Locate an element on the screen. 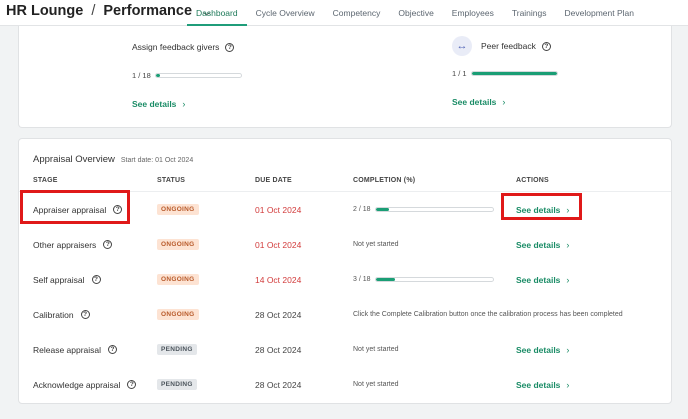 The image size is (688, 419). header-divider is located at coordinates (345, 191).